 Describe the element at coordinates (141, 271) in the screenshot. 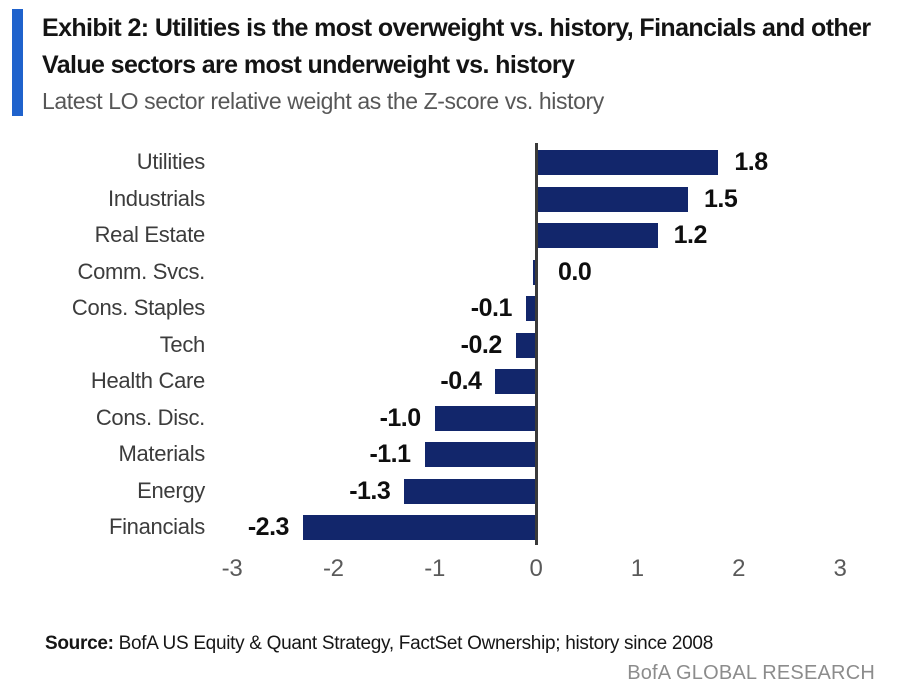

I see `category-label: Comm. Svcs.` at that location.